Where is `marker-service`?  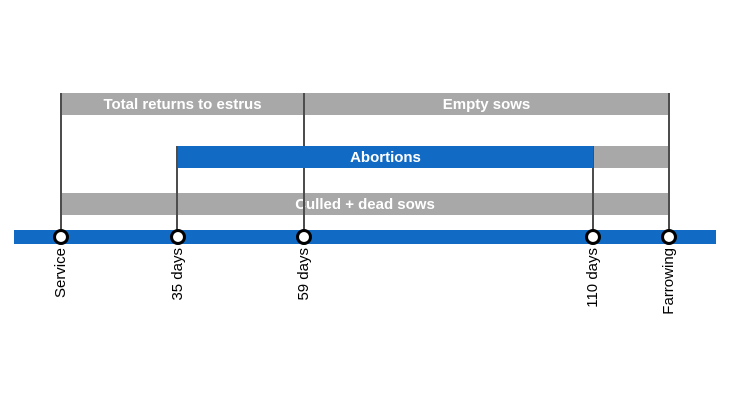
marker-service is located at coordinates (61, 237).